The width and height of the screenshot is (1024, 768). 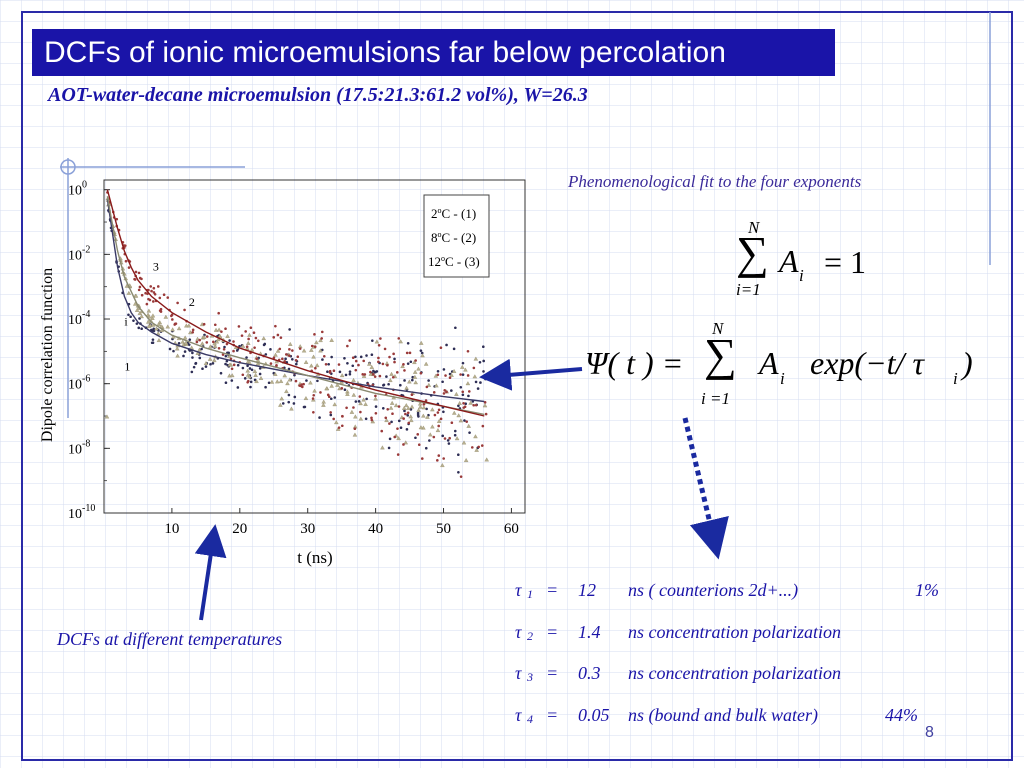 I want to click on x-tick-label: 30, so click(x=307, y=529).